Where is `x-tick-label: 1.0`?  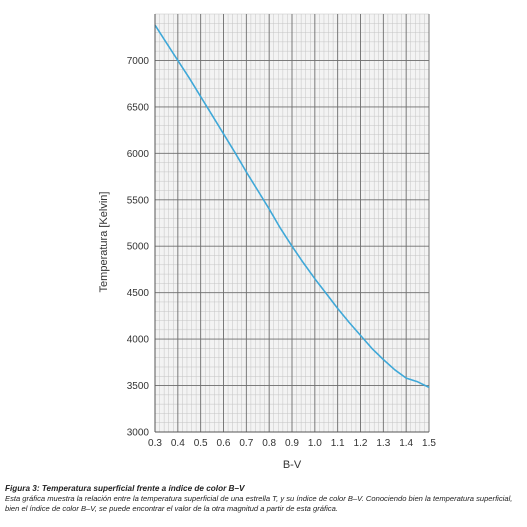 x-tick-label: 1.0 is located at coordinates (315, 443).